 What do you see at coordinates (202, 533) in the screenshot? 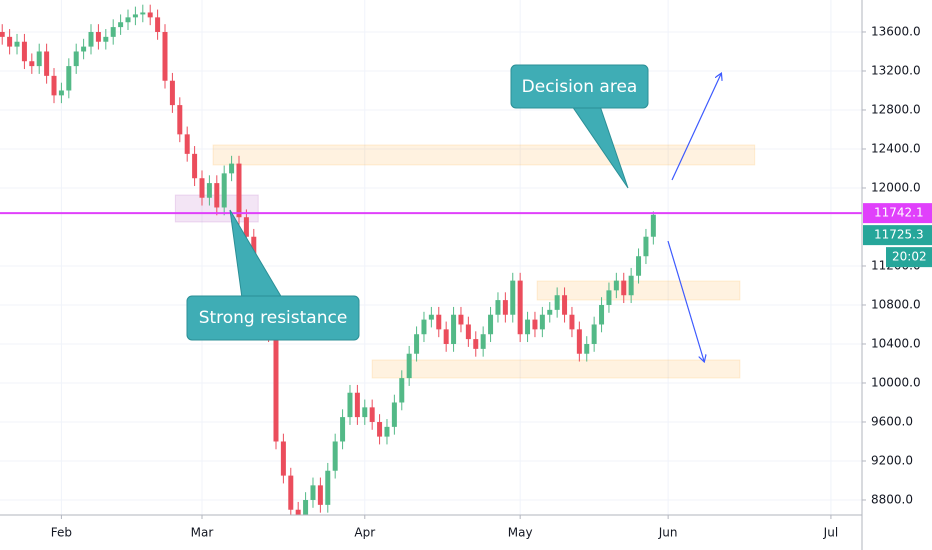
I see `x-tick-label: Mar` at bounding box center [202, 533].